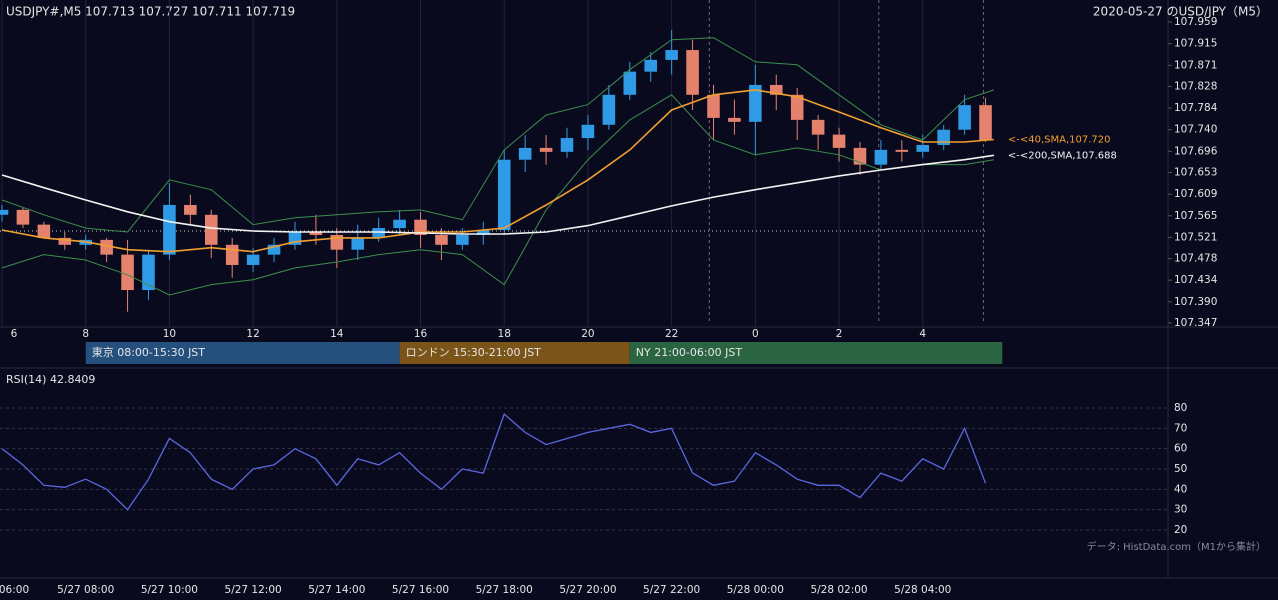 The height and width of the screenshot is (600, 1278). I want to click on y-tick-label: 107.828, so click(1195, 86).